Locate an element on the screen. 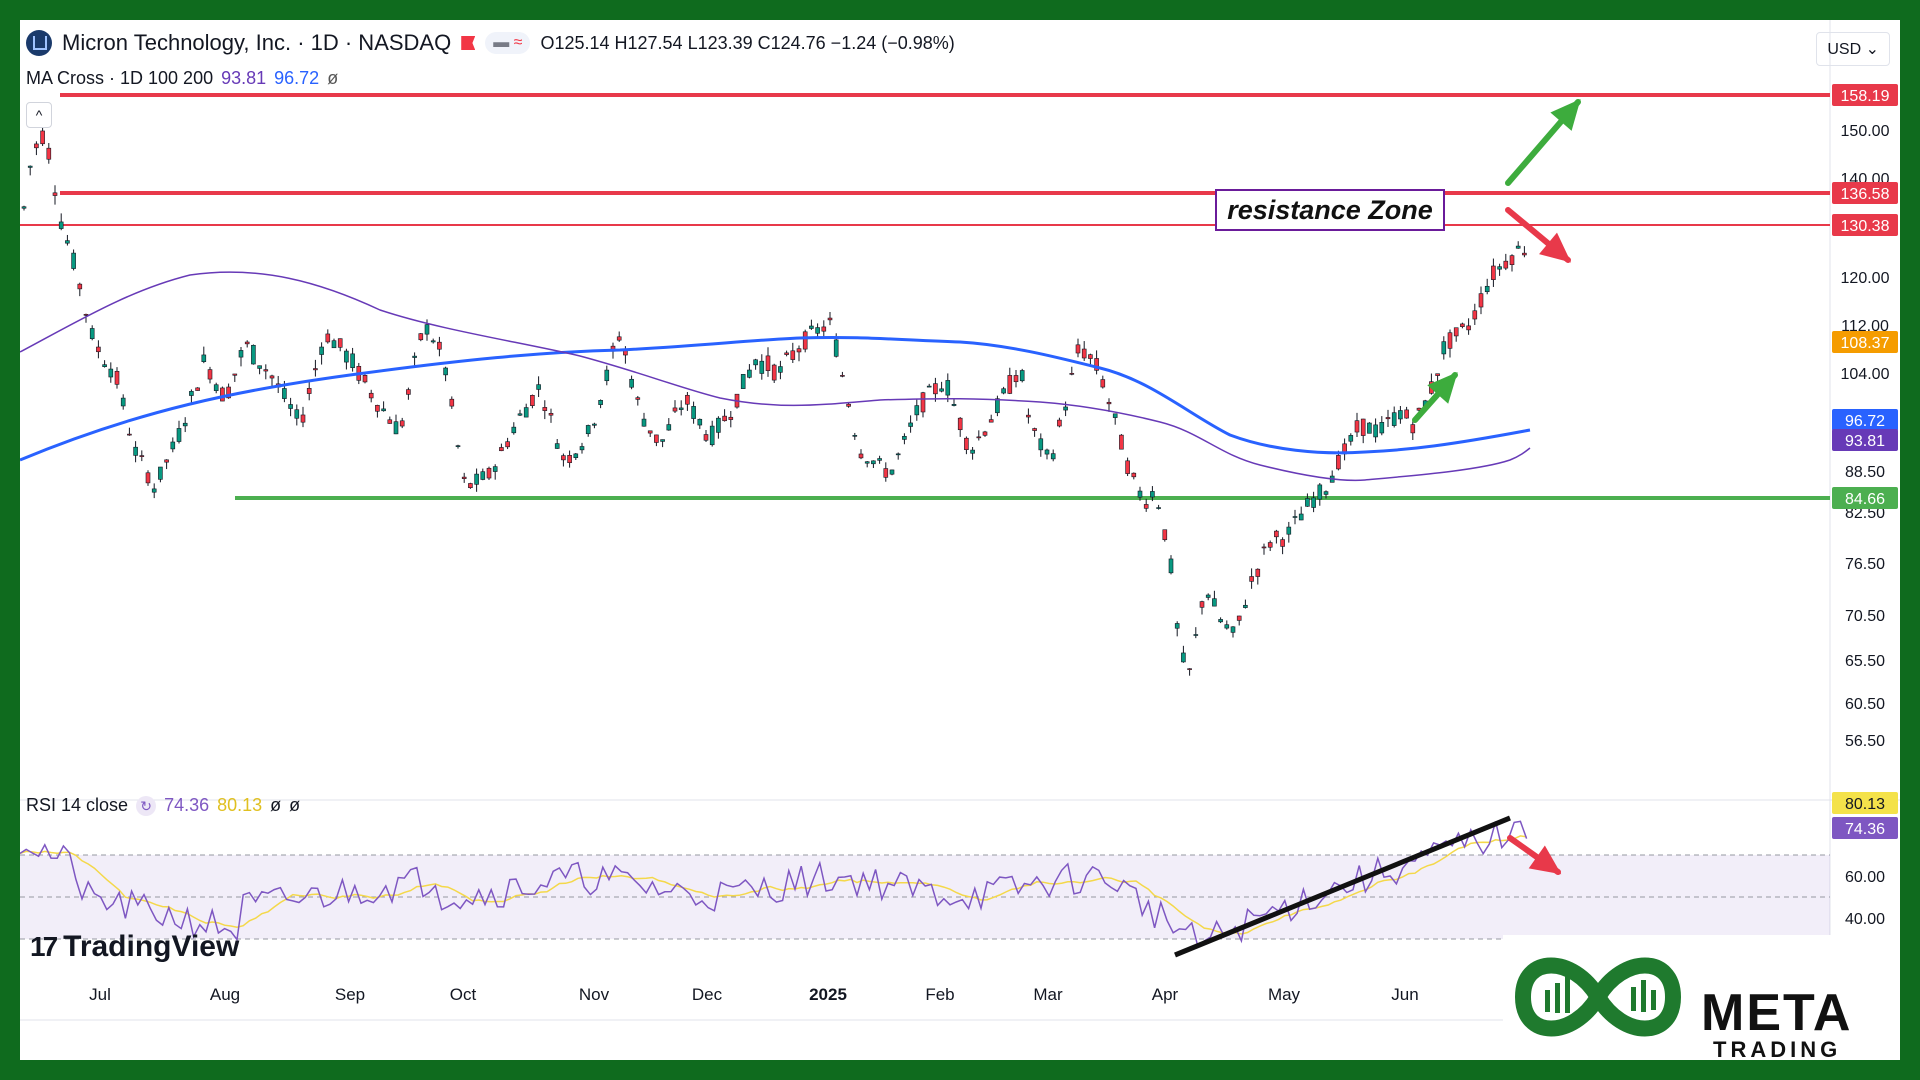 Image resolution: width=1920 pixels, height=1080 pixels. time-tick-label: Jun is located at coordinates (1404, 994).